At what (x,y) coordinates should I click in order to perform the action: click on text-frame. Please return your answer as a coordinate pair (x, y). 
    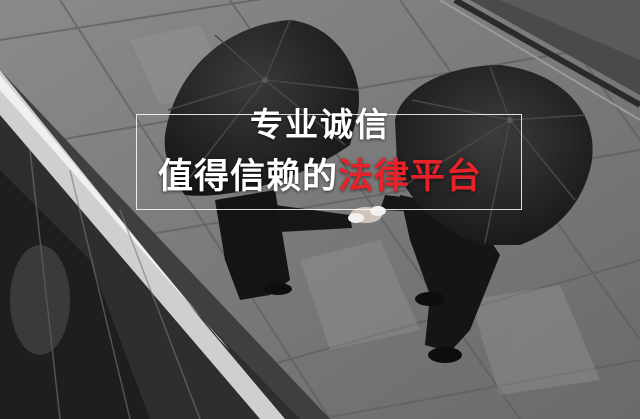
    Looking at the image, I should click on (329, 162).